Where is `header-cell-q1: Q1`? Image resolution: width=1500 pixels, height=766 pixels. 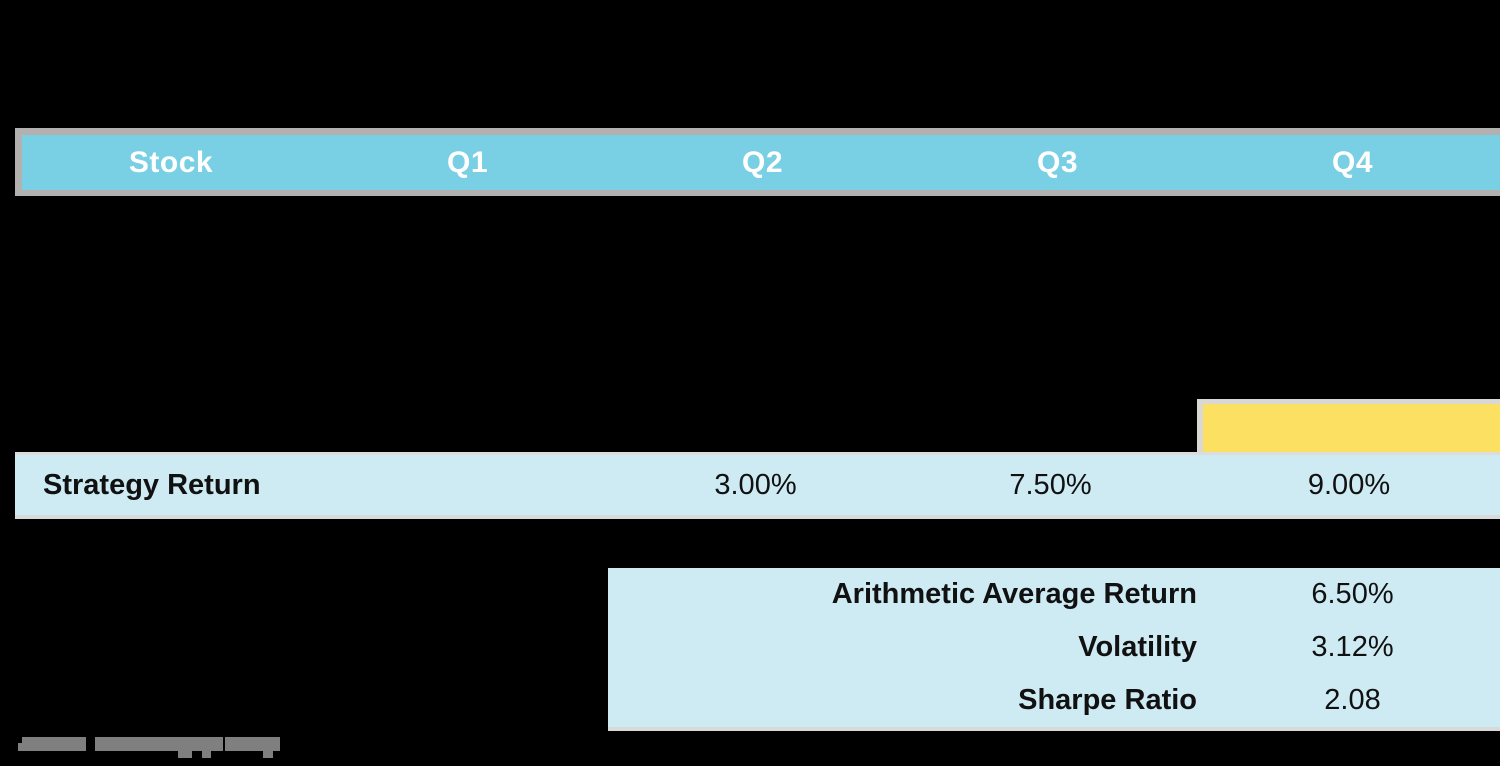
header-cell-q1: Q1 is located at coordinates (467, 162).